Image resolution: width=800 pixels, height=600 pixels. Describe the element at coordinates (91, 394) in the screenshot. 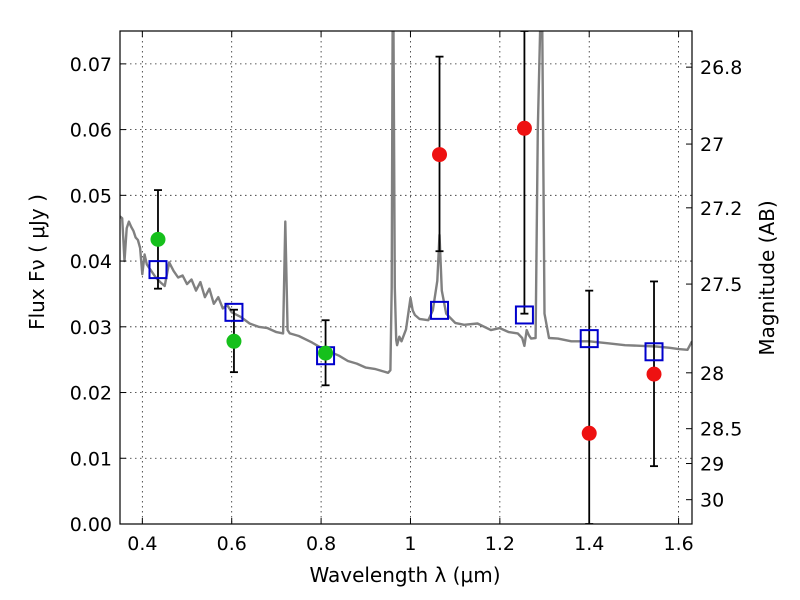

I see `y-tick-label: 0.02` at that location.